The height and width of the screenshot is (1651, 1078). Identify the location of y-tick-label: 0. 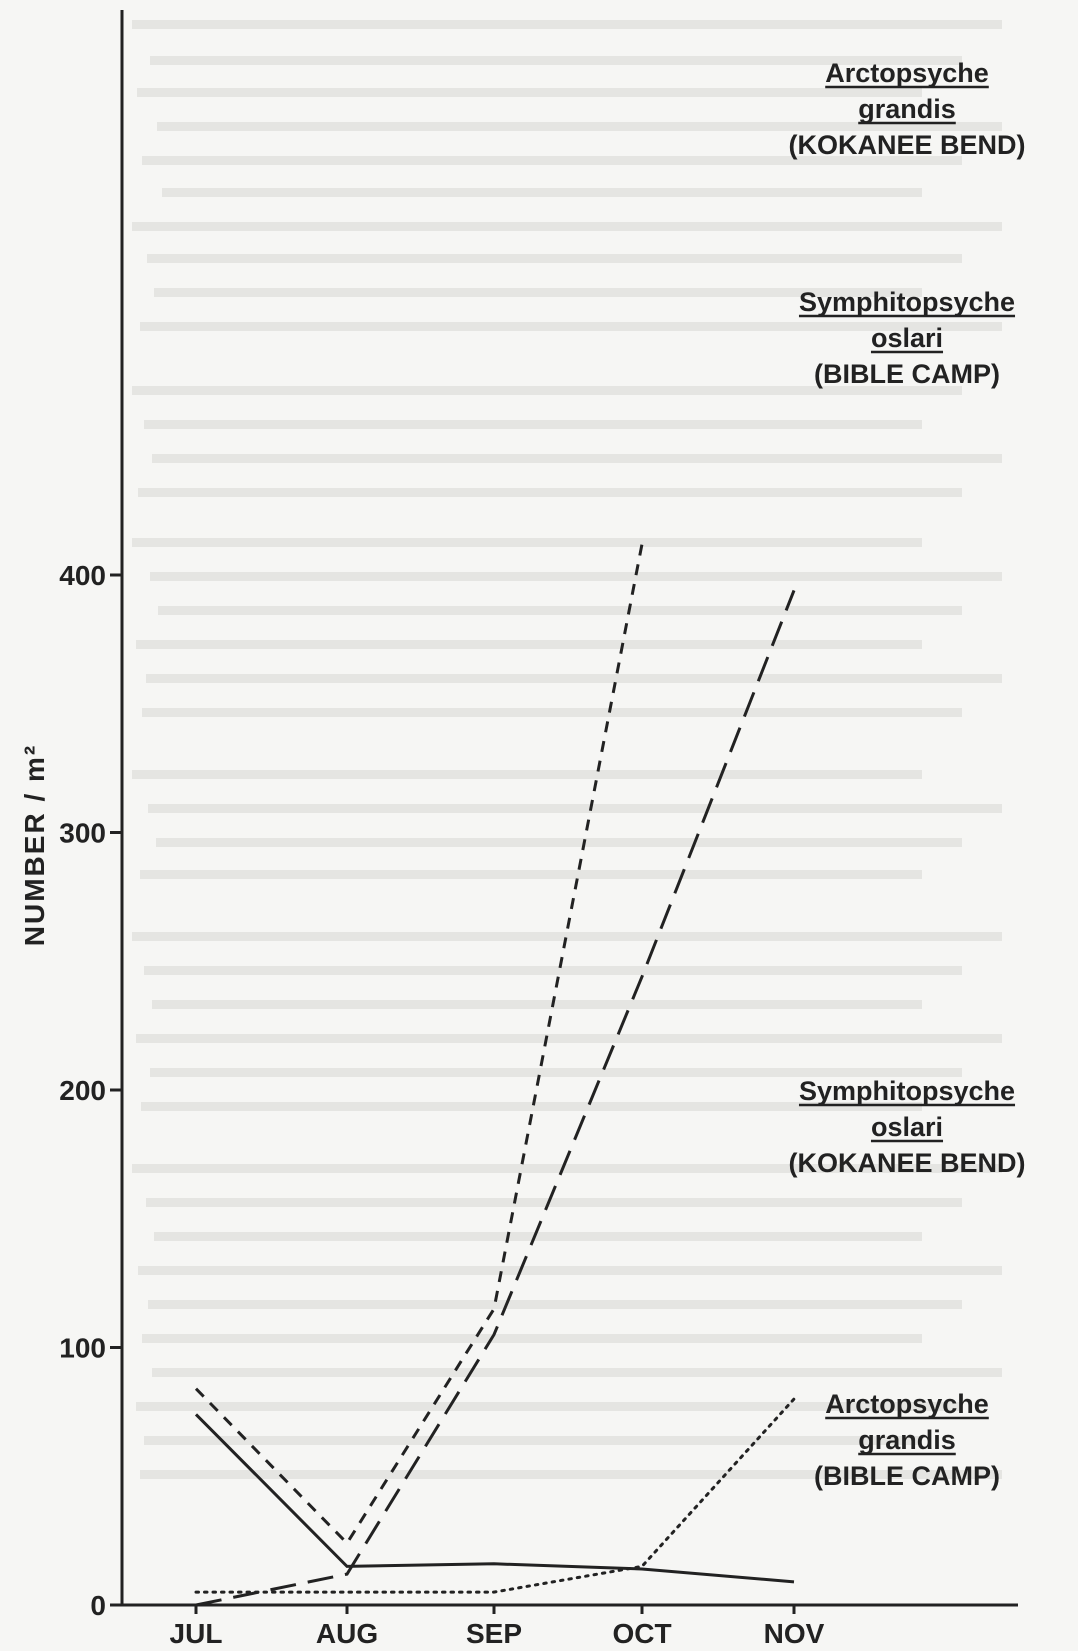
(98, 1605).